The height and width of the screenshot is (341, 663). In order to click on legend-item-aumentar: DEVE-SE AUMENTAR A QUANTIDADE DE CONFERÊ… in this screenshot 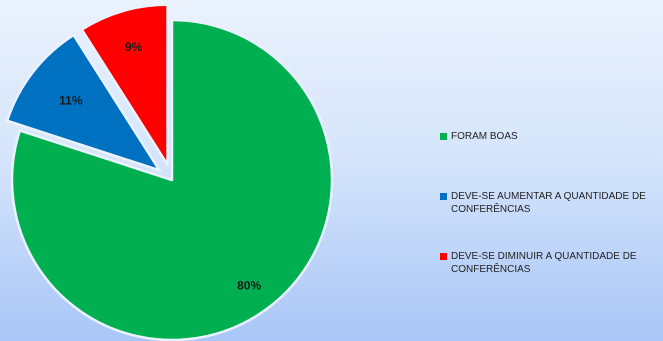, I will do `click(551, 203)`.